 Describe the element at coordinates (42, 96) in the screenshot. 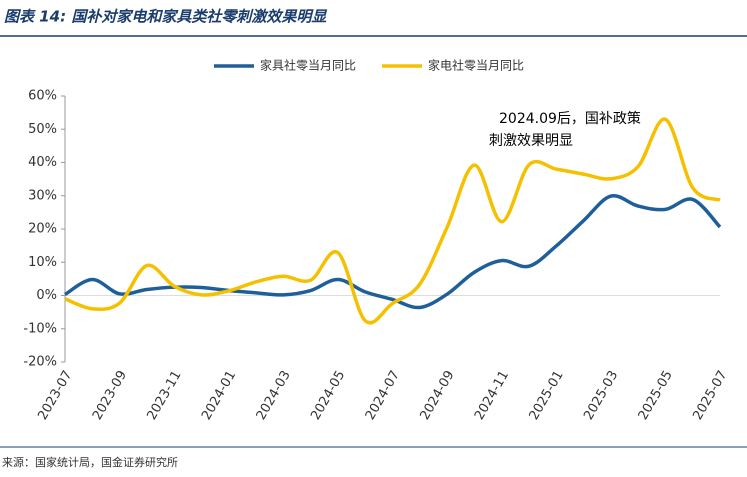

I see `y-tick-label: 60%` at that location.